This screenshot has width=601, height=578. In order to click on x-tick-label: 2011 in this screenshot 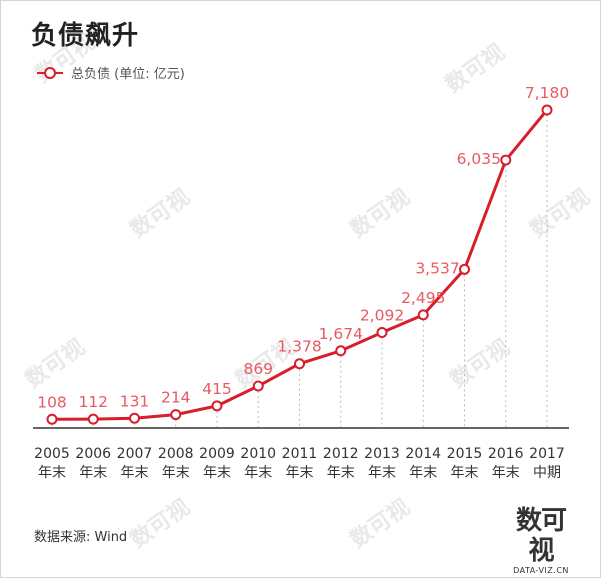, I will do `click(300, 454)`.